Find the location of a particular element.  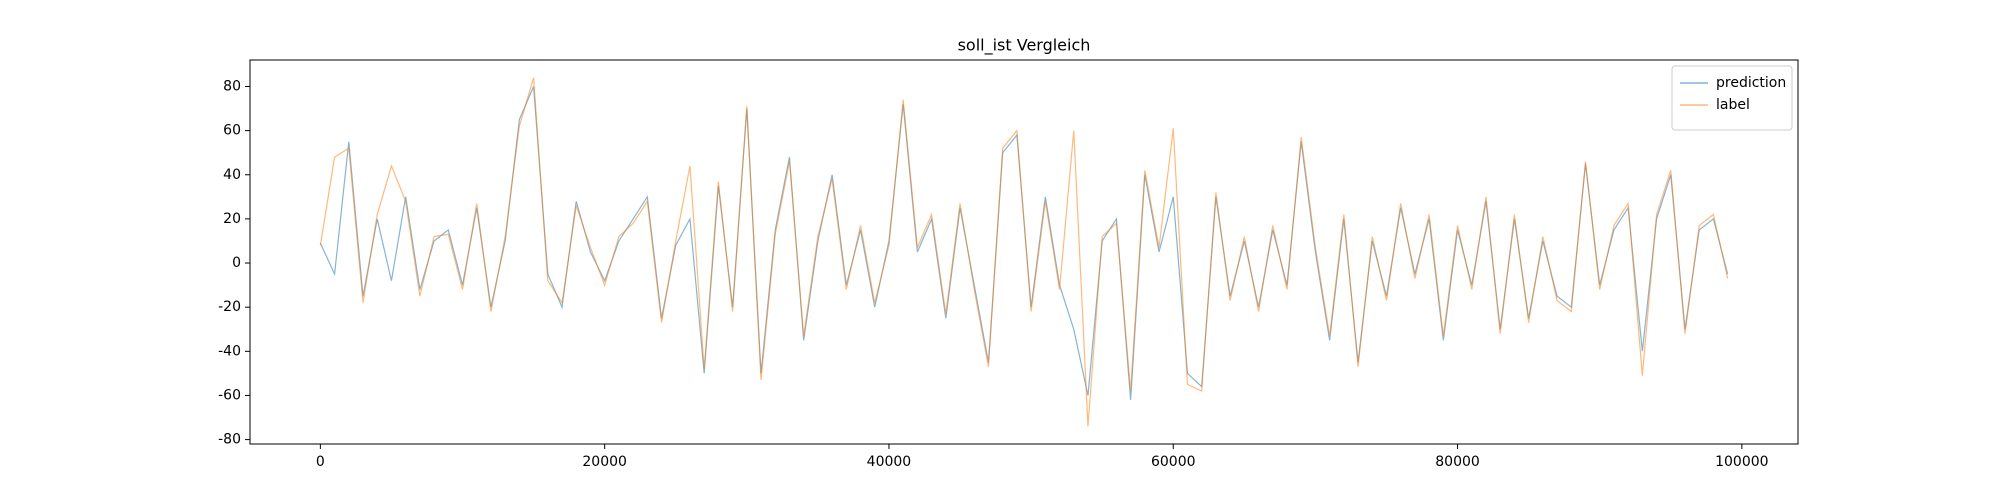

x-tick-label: 80000 is located at coordinates (1457, 462).